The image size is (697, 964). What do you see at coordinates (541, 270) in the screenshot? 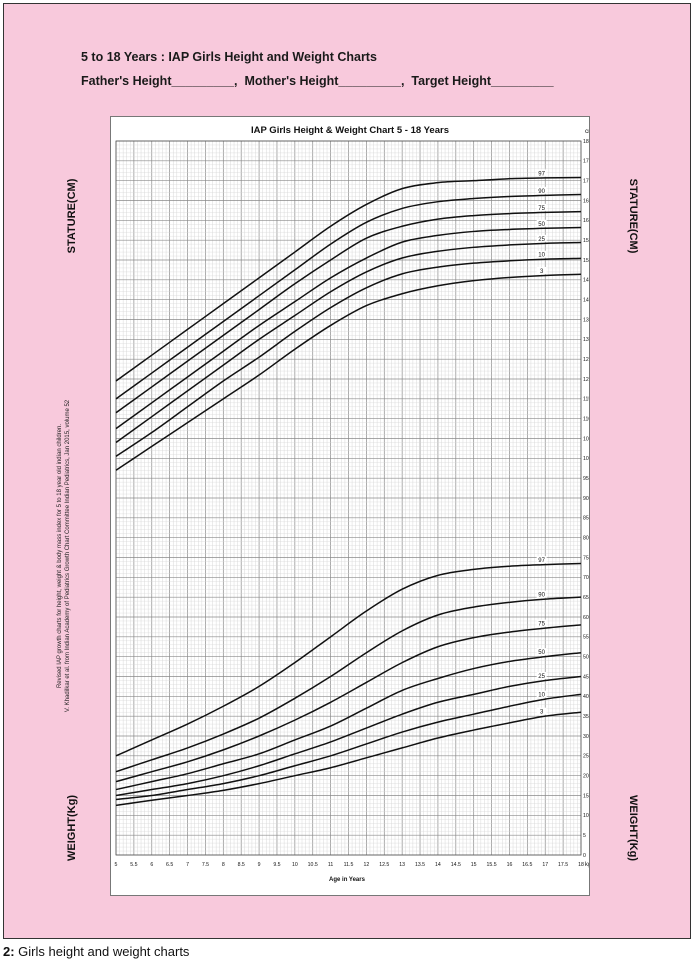
I see `height-label-bg-p3` at bounding box center [541, 270].